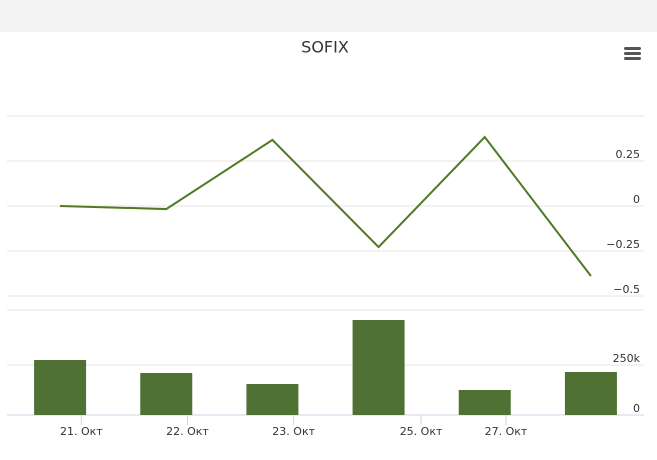  Describe the element at coordinates (632, 53) in the screenshot. I see `menu-button` at that location.